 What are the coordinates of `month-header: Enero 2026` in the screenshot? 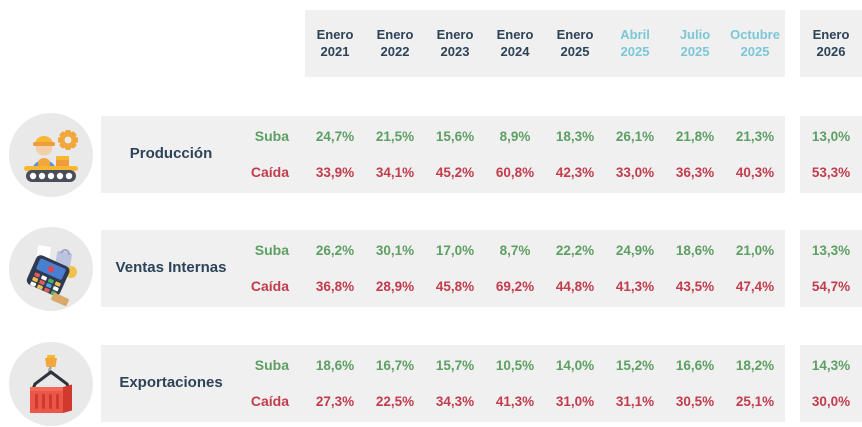 It's located at (831, 42).